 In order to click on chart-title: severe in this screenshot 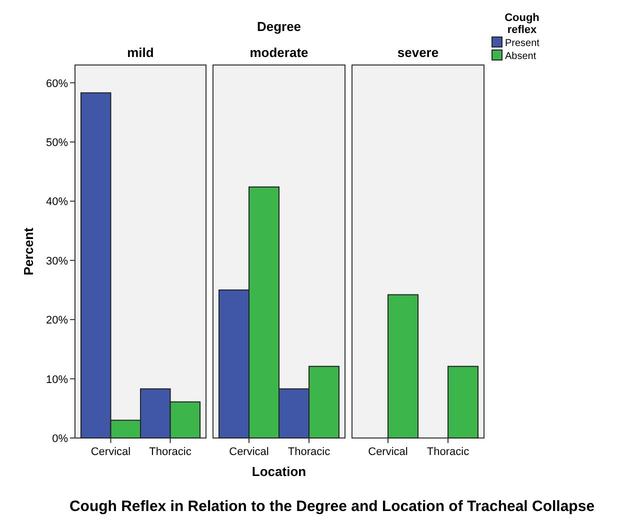, I will do `click(418, 52)`.